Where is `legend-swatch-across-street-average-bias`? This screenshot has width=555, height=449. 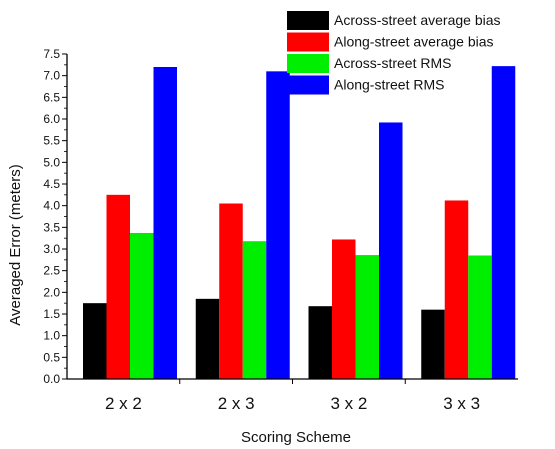 legend-swatch-across-street-average-bias is located at coordinates (308, 20).